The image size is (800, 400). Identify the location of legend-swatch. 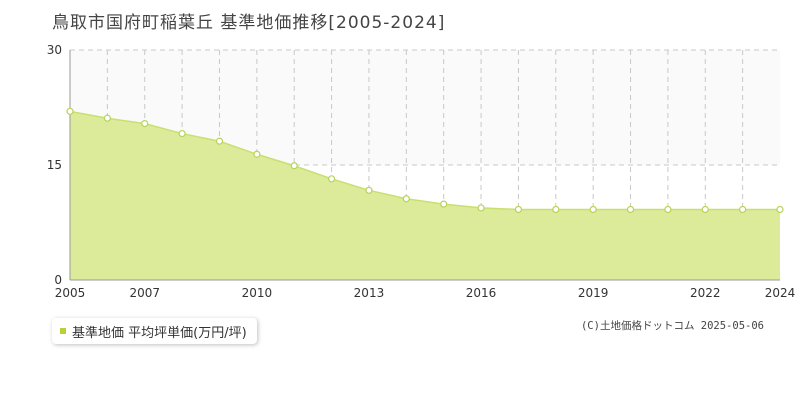
(63, 331).